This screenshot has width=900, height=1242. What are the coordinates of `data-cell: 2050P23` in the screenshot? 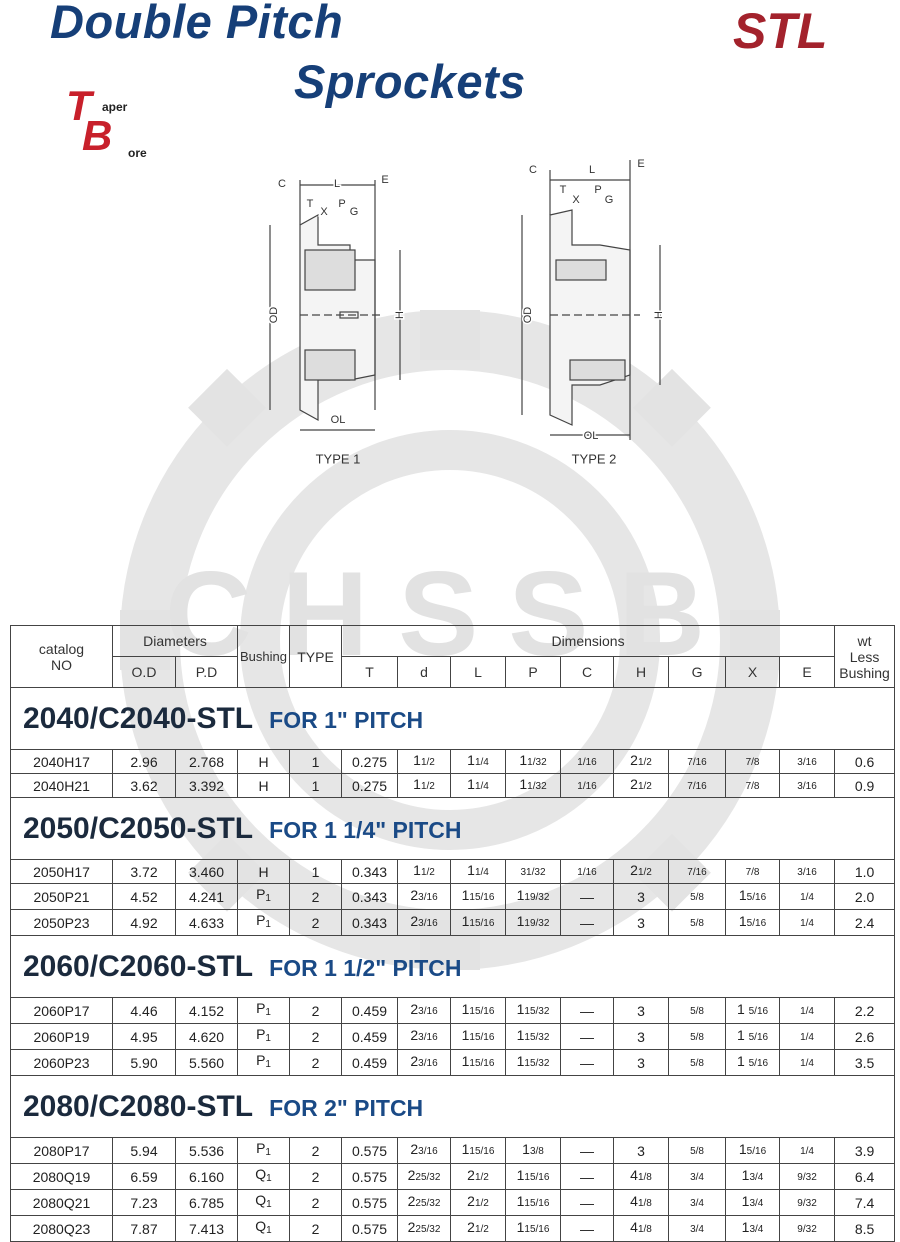 It's located at (61, 922).